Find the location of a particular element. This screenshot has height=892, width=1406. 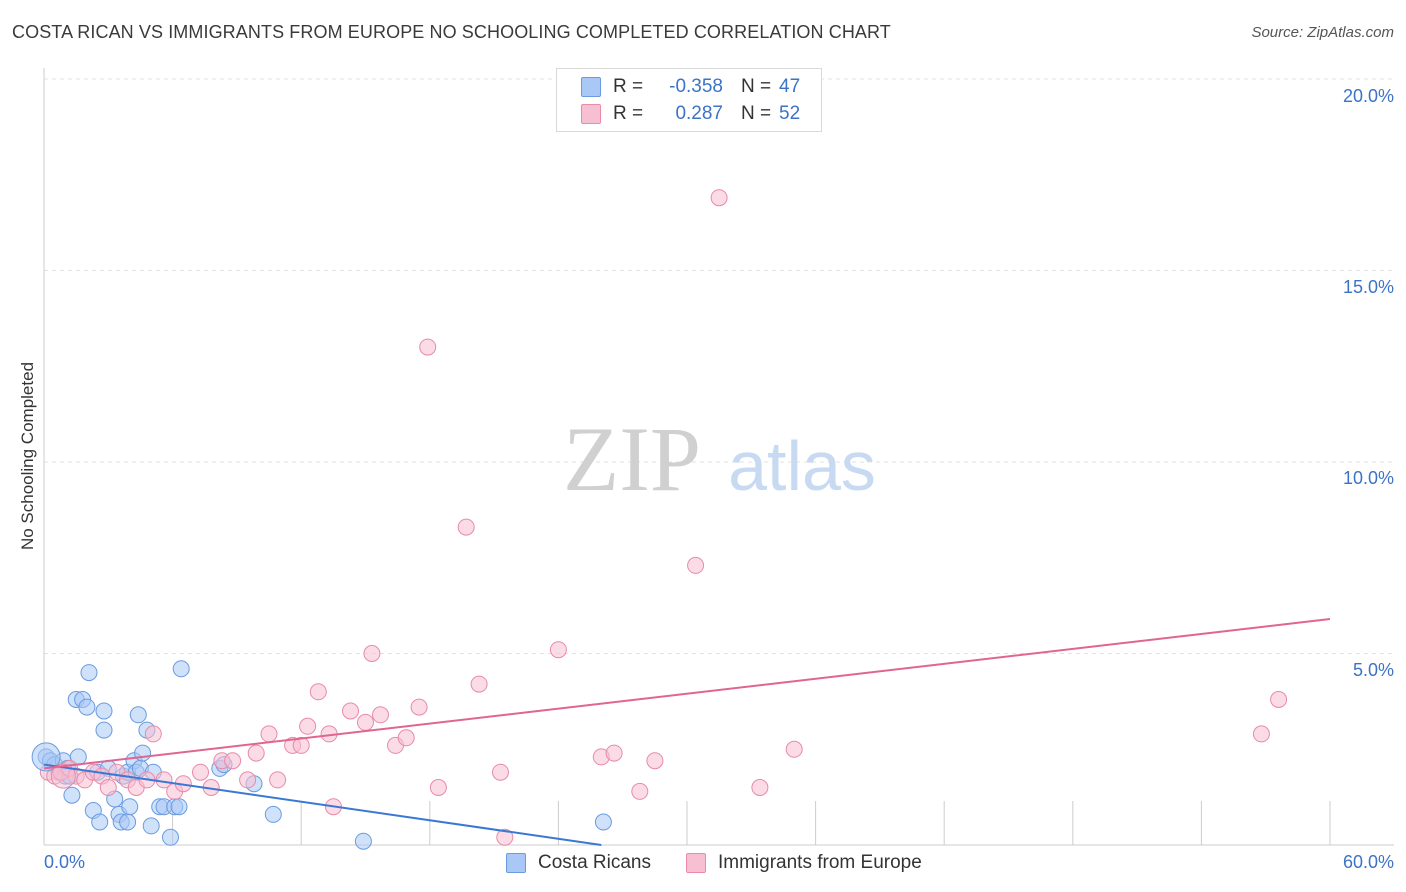

watermark: ZIP atlas is located at coordinates (719, 459).